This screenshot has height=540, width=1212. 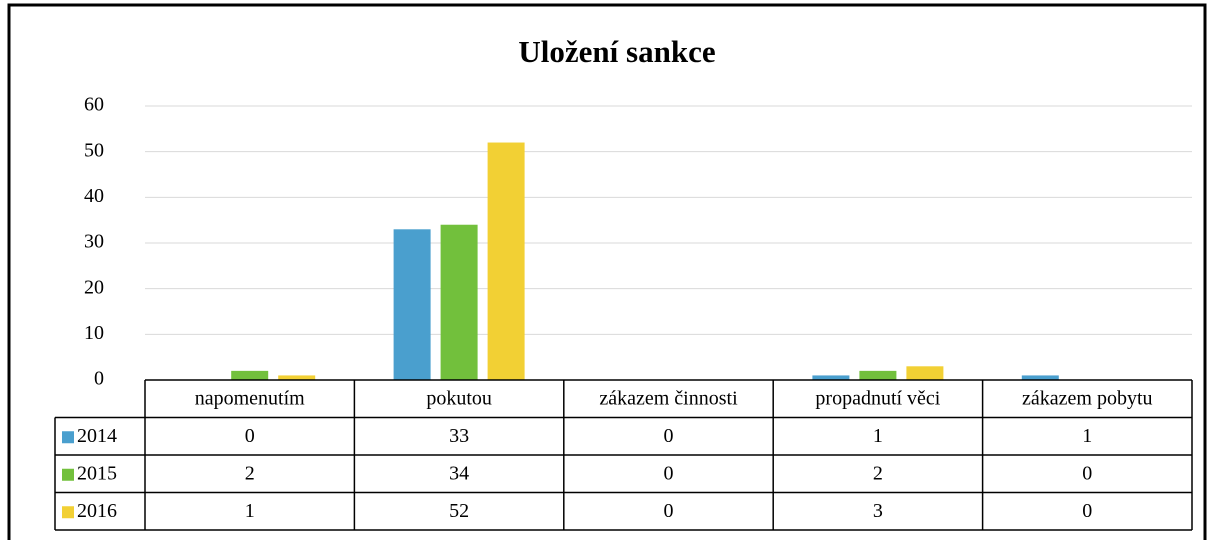 What do you see at coordinates (616, 51) in the screenshot?
I see `chart-title: Uložení sankce` at bounding box center [616, 51].